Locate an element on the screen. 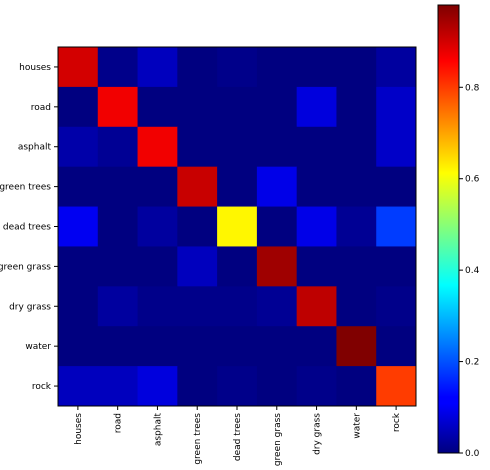 The image size is (490, 470). colorbar-tick-label: 0.8 is located at coordinates (472, 88).